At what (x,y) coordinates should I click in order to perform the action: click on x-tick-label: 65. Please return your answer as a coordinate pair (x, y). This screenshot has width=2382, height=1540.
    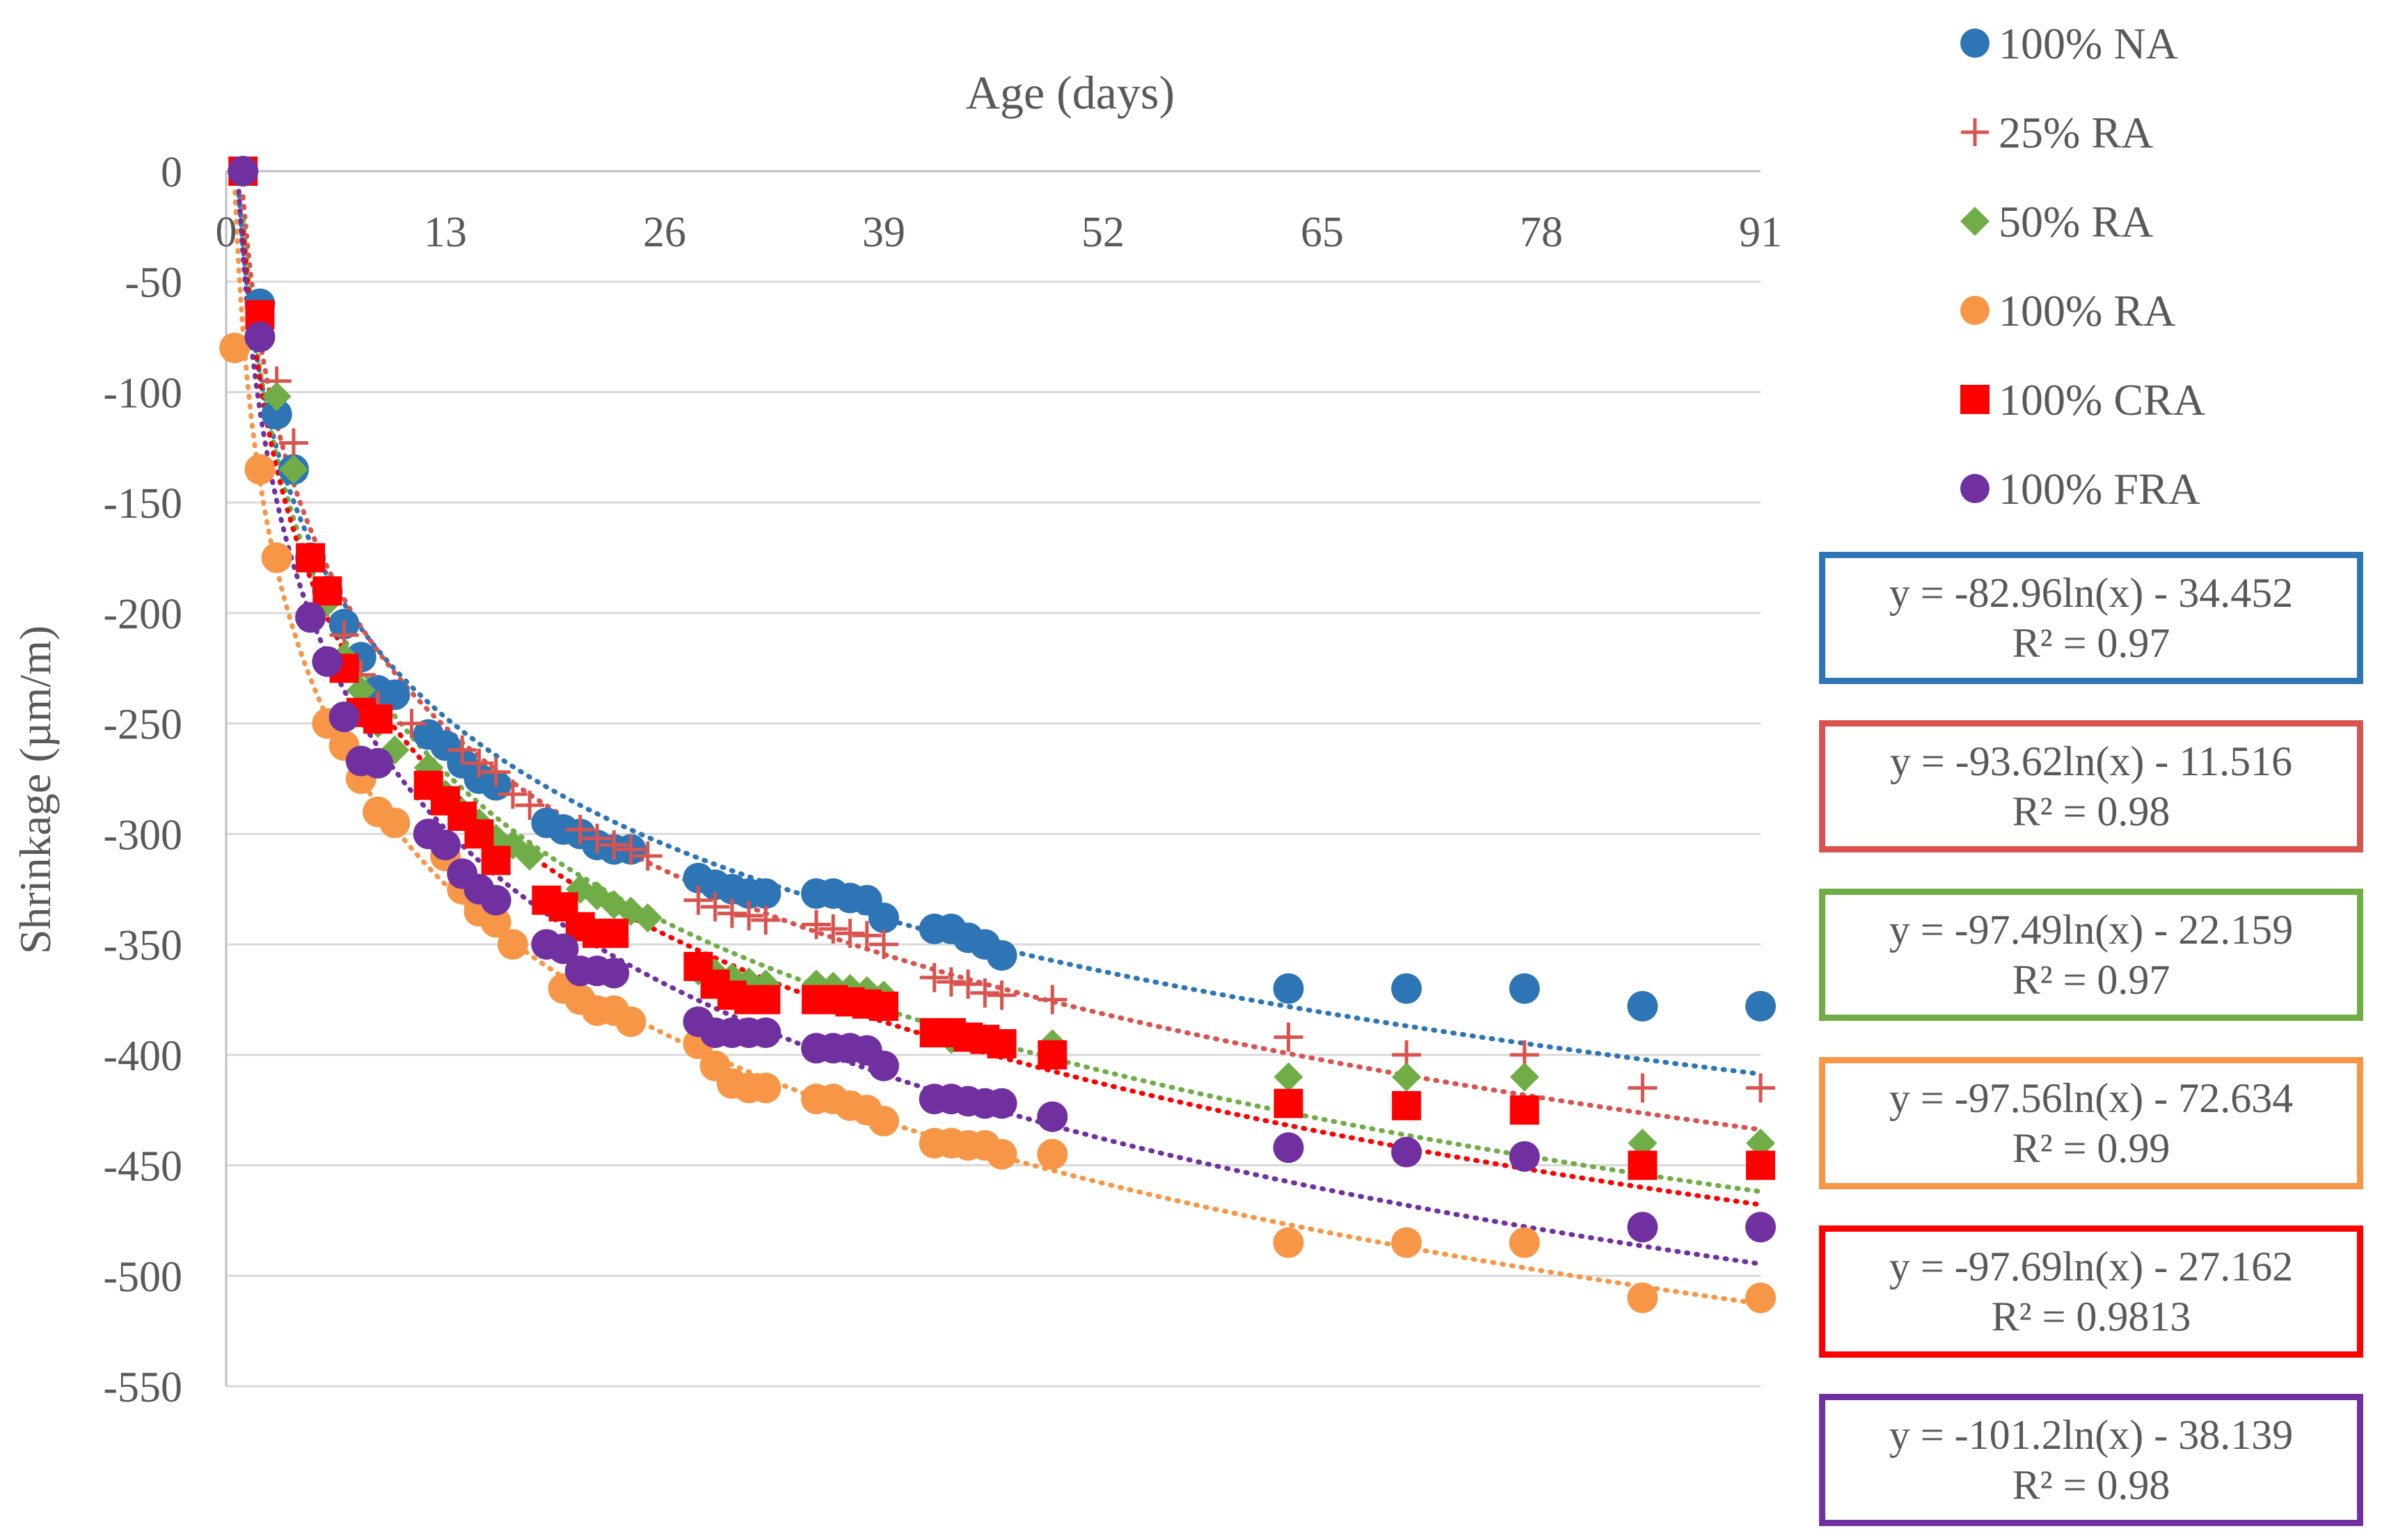
    Looking at the image, I should click on (1322, 233).